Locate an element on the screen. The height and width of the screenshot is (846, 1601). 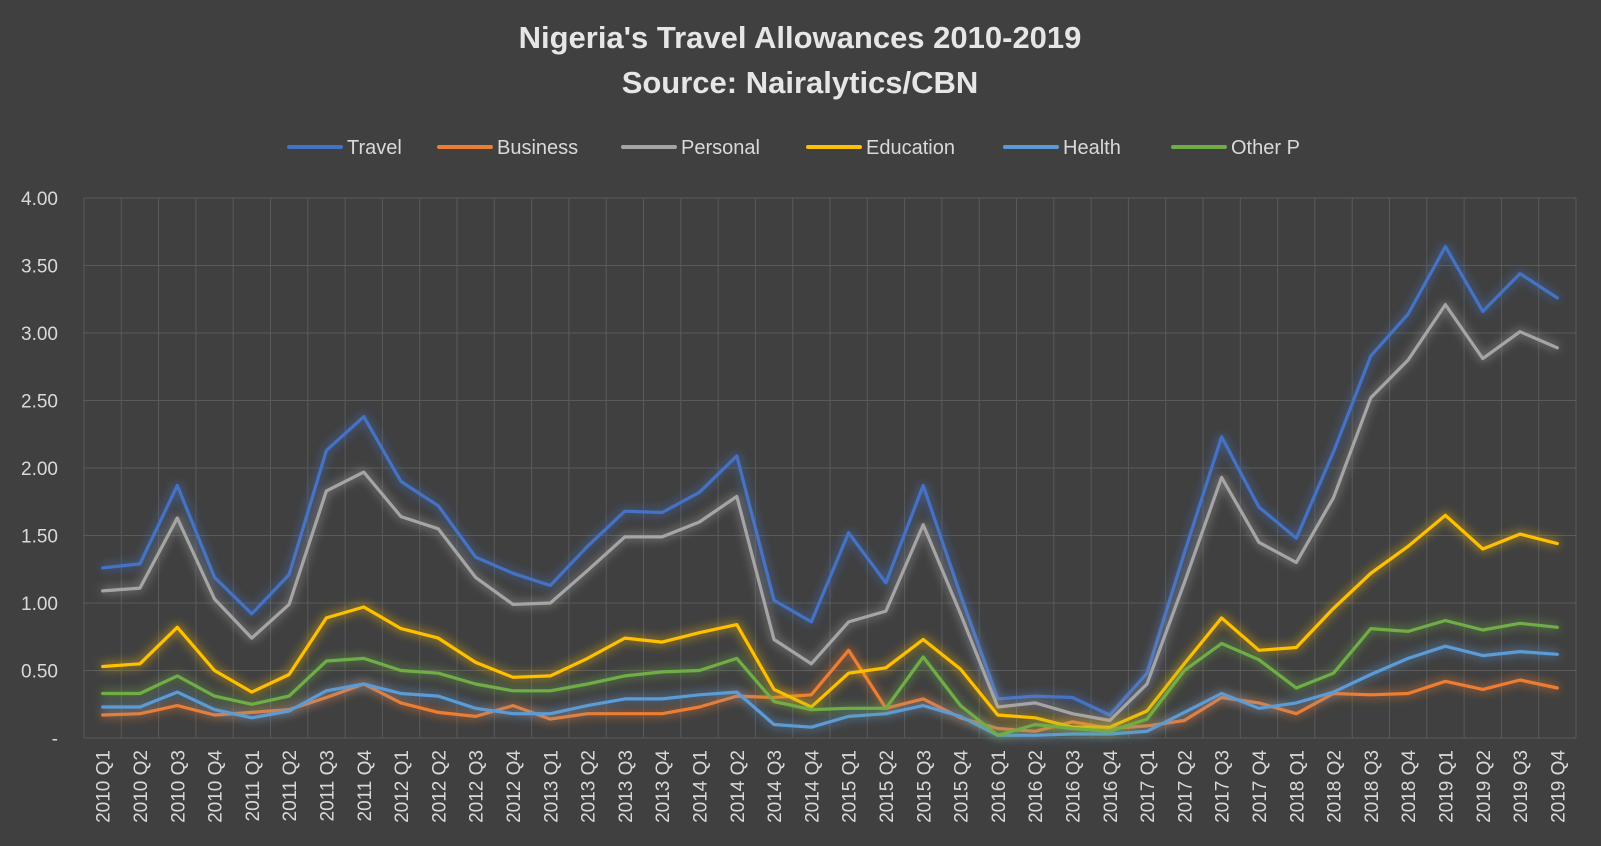
x-tick-label: 2018 Q2 is located at coordinates (1335, 786).